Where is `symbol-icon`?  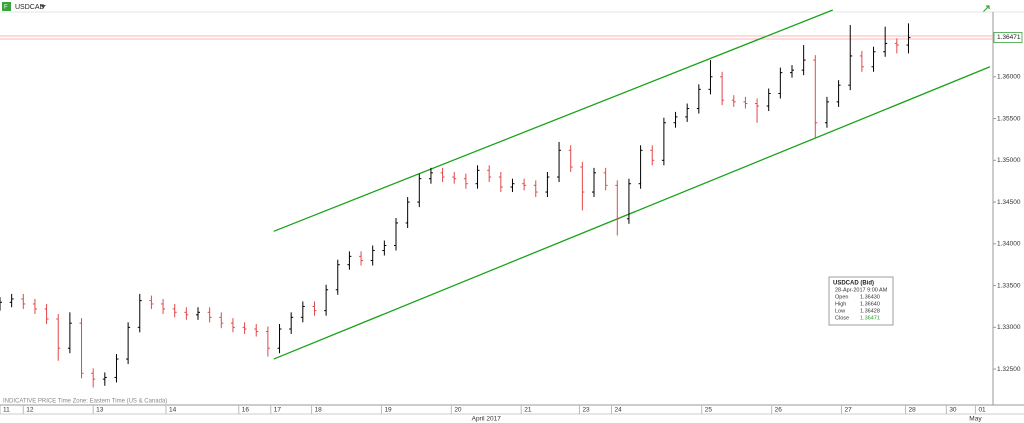 symbol-icon is located at coordinates (6, 6).